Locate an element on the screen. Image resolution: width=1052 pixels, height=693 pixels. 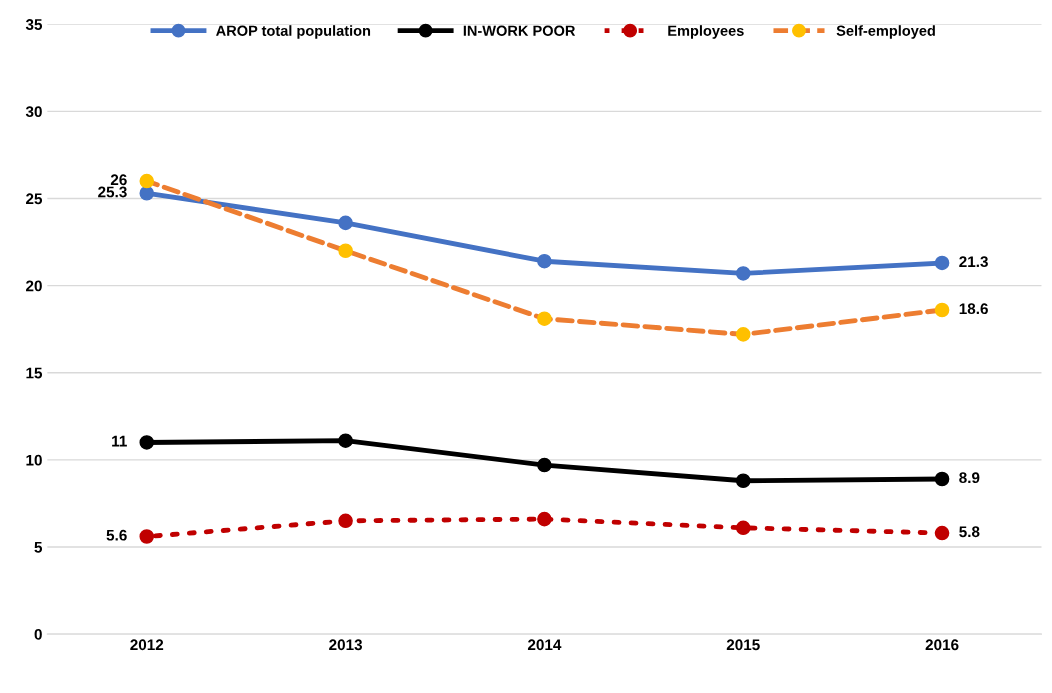
data-label: 25.3 is located at coordinates (112, 192).